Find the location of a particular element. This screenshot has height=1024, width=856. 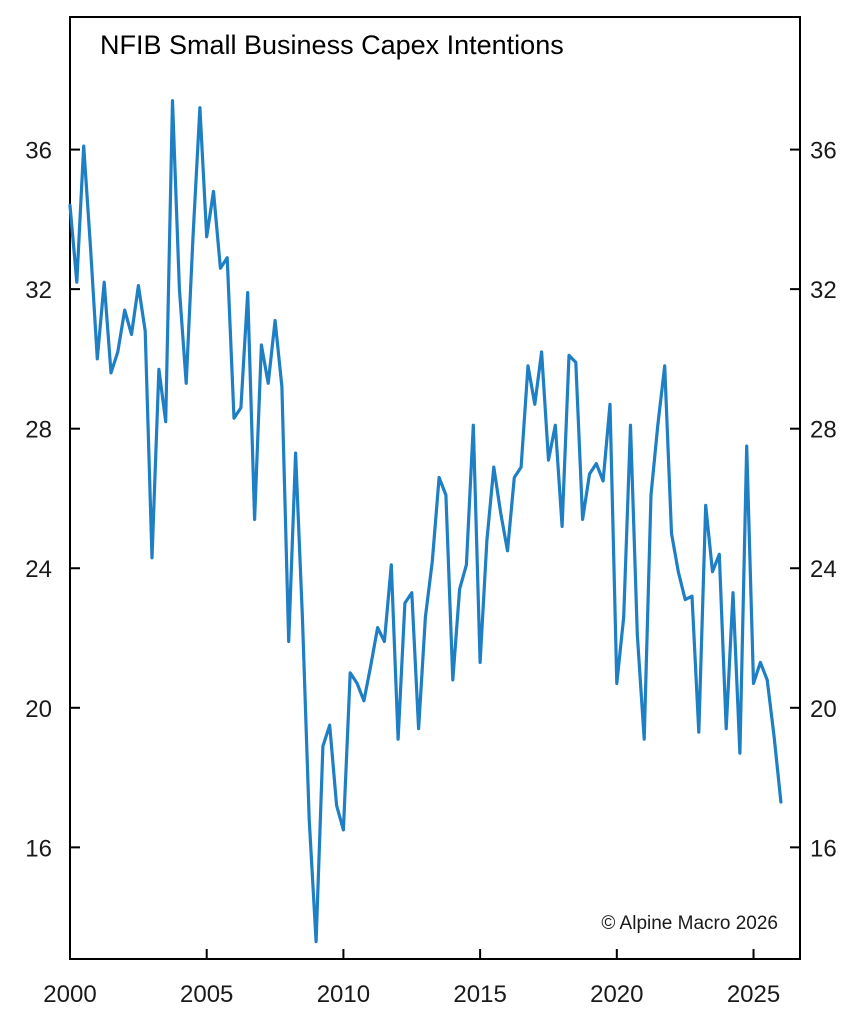

chart-title: NFIB Small Business Capex Intentions is located at coordinates (332, 45).